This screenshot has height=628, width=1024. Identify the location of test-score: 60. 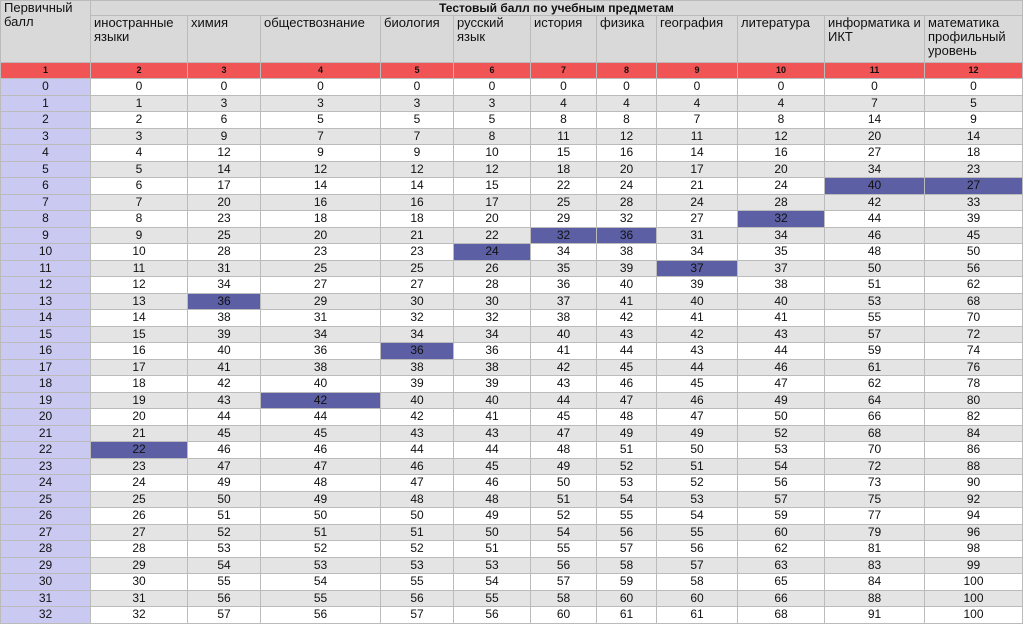
(697, 598).